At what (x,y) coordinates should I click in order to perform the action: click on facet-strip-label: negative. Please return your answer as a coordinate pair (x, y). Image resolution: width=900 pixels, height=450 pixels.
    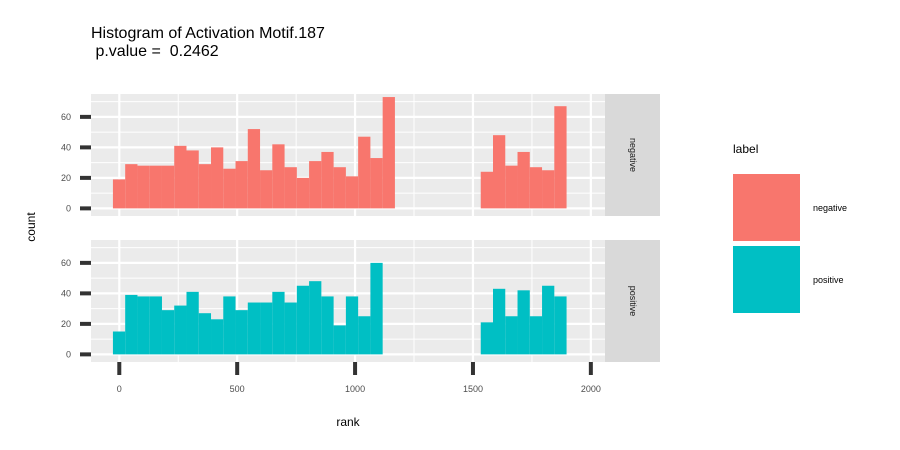
    Looking at the image, I should click on (633, 155).